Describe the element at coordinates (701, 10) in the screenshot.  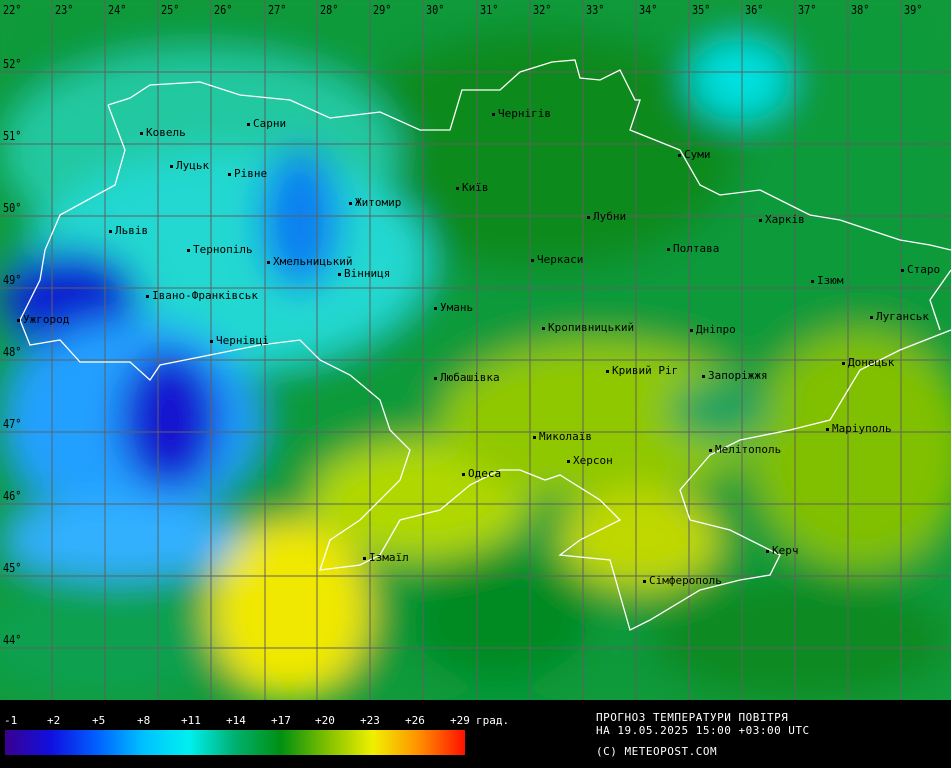
I see `longitude-label: 35°` at that location.